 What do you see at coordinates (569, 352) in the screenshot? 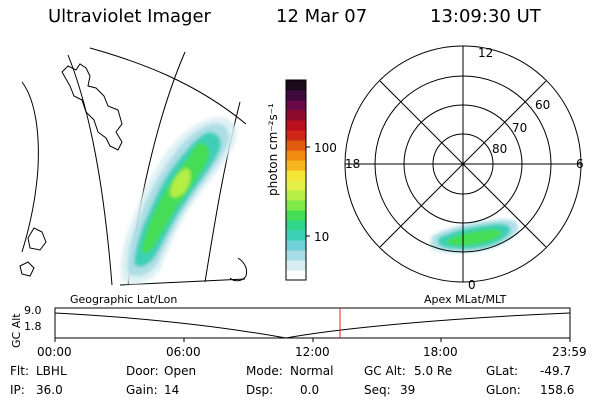
I see `time-tick-2359: 23:59` at bounding box center [569, 352].